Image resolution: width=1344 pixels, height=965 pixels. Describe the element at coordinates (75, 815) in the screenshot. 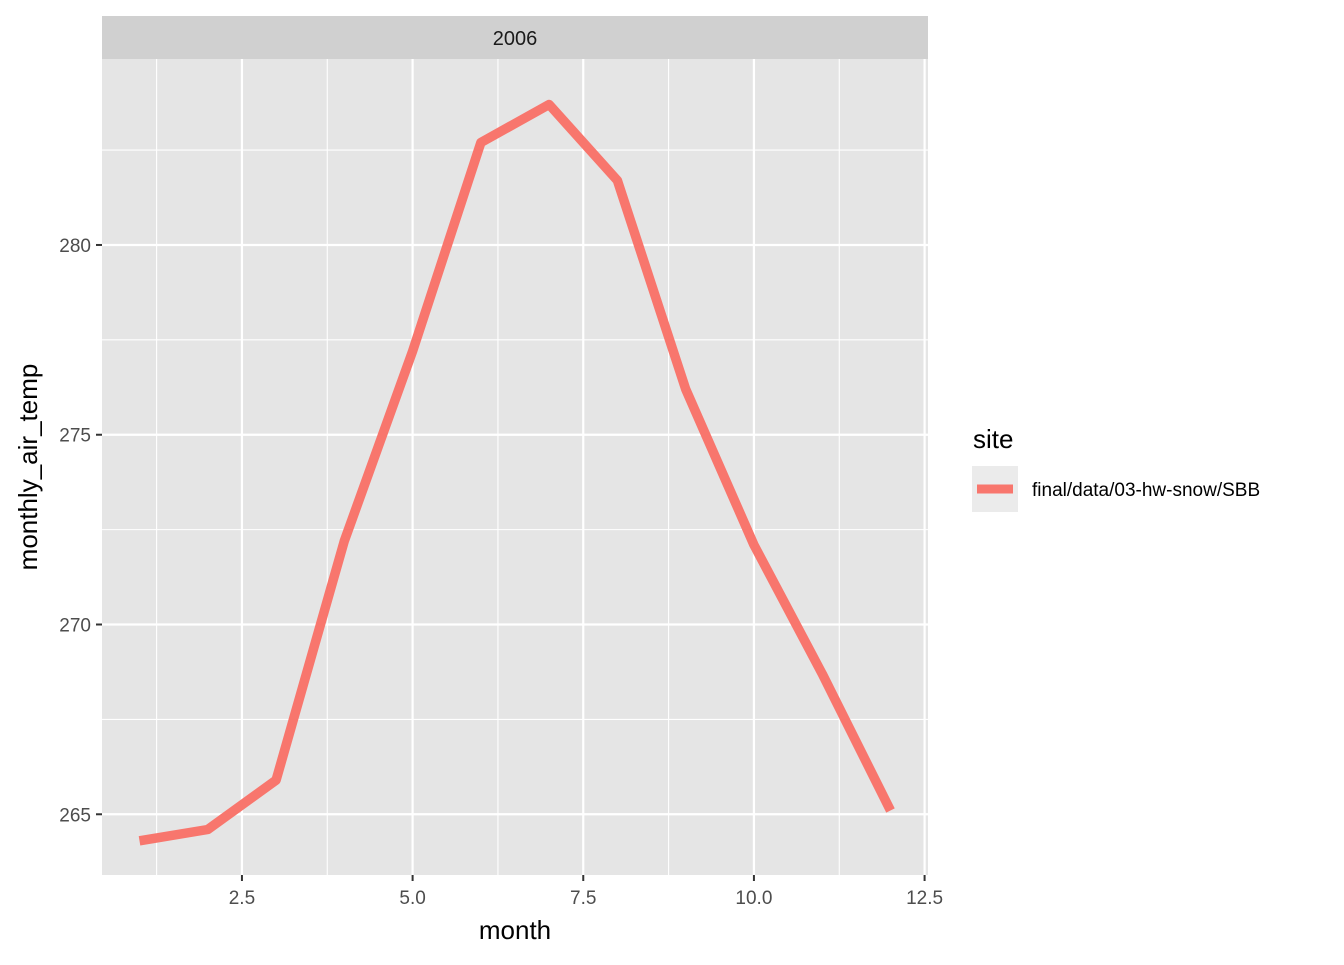

I see `y-tick-label: 265` at that location.